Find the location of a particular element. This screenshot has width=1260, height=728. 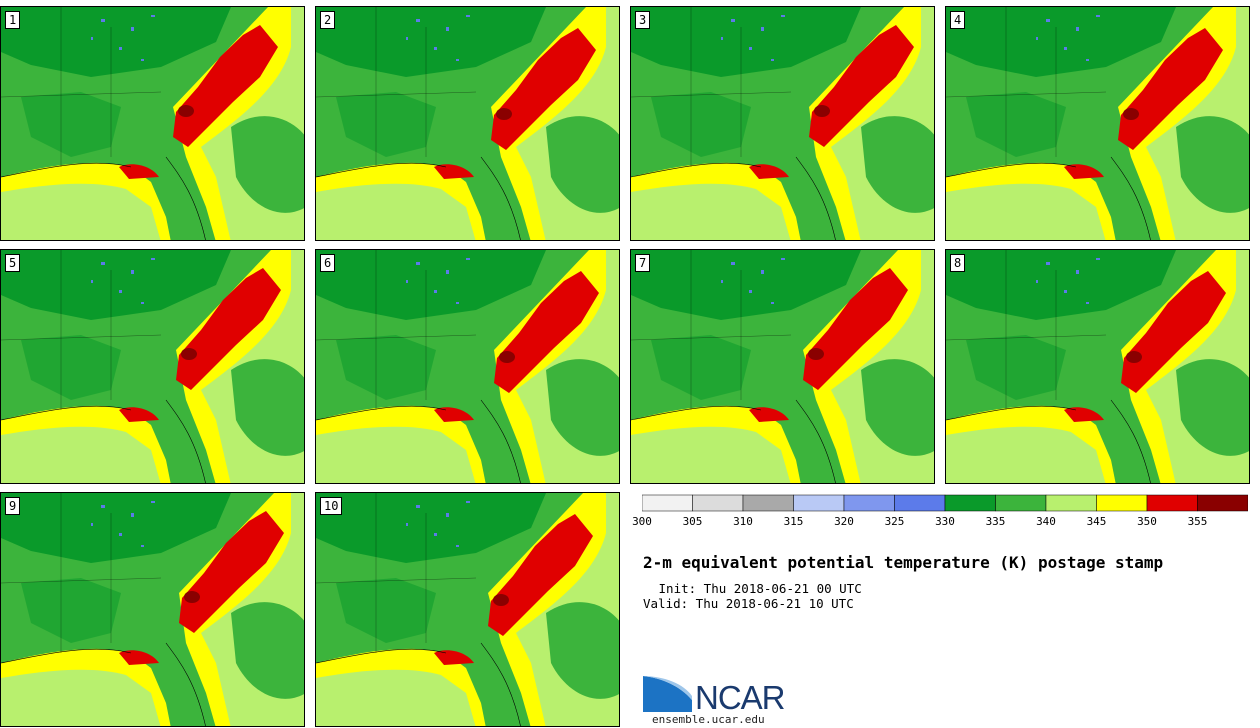

panel-label: 7 is located at coordinates (643, 263).